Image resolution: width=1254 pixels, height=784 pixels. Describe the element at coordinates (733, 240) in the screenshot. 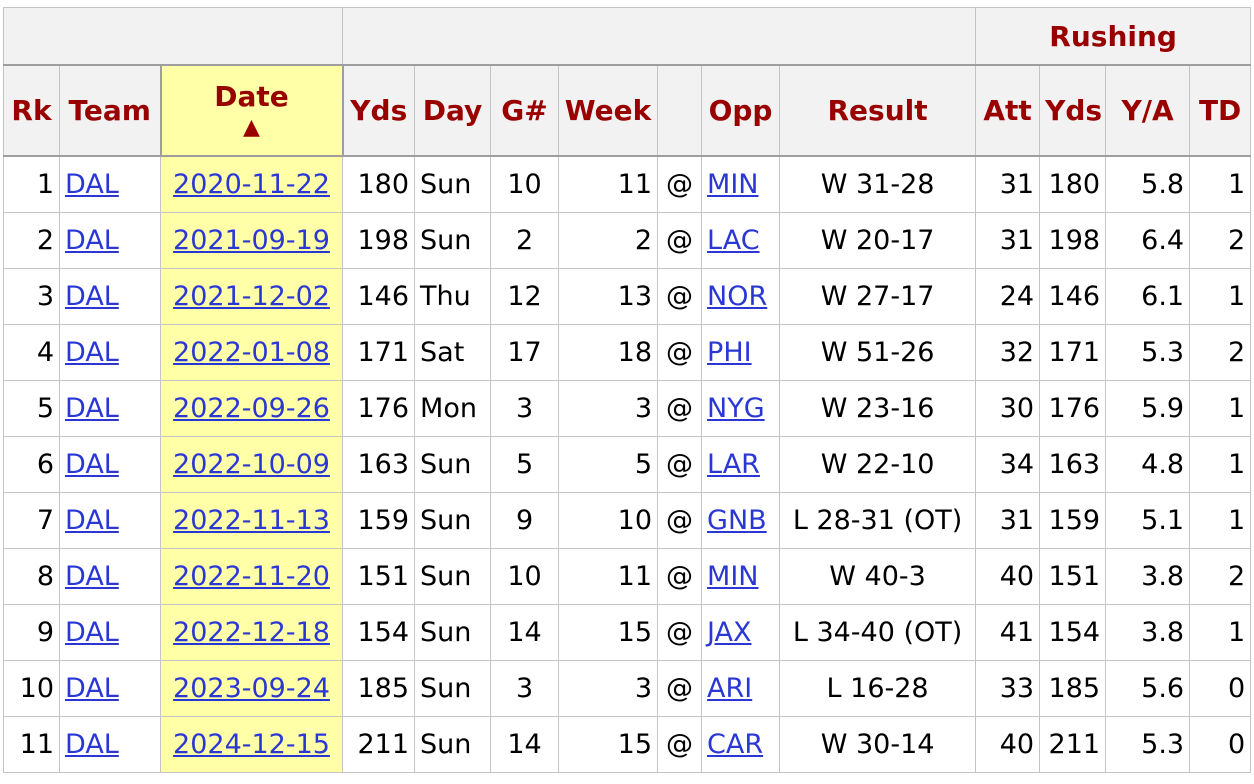

I see `cell-opp-link: LAC` at that location.